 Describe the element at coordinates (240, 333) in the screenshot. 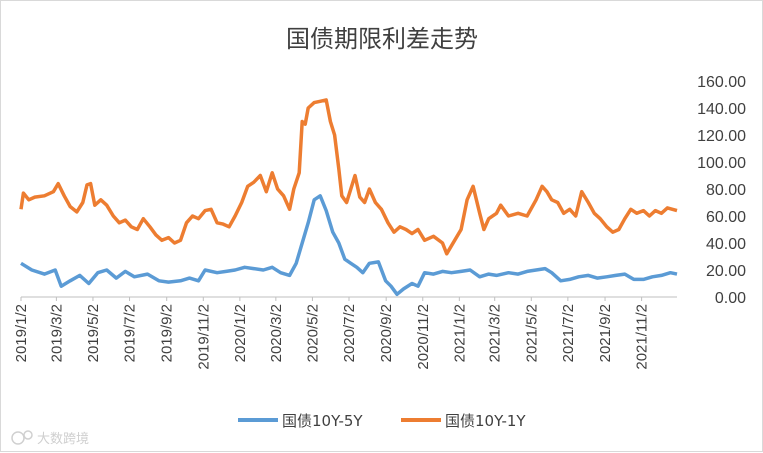

I see `x-tick-label: 2020/1/2` at that location.